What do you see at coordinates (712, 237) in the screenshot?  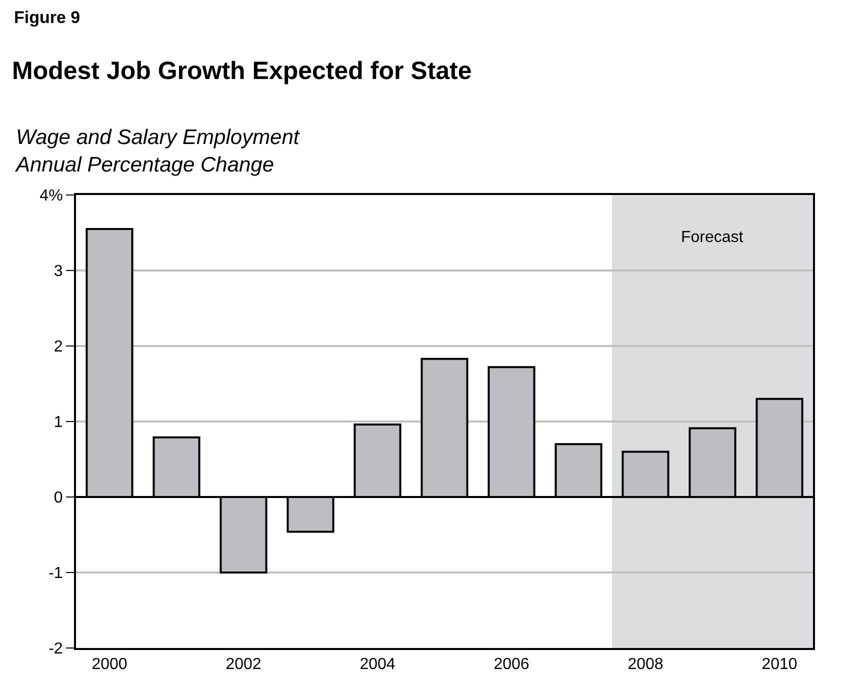 I see `band-label: Forecast` at bounding box center [712, 237].